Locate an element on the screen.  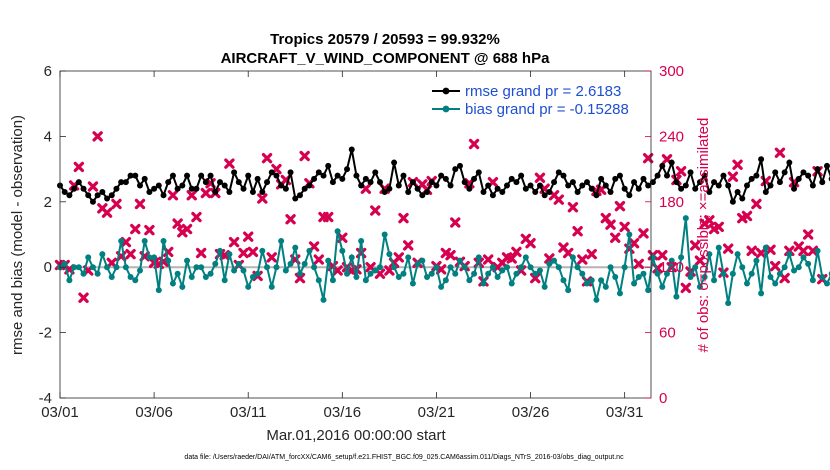
legend-bias-label: bias grand pr = -0.15288 is located at coordinates (547, 109).